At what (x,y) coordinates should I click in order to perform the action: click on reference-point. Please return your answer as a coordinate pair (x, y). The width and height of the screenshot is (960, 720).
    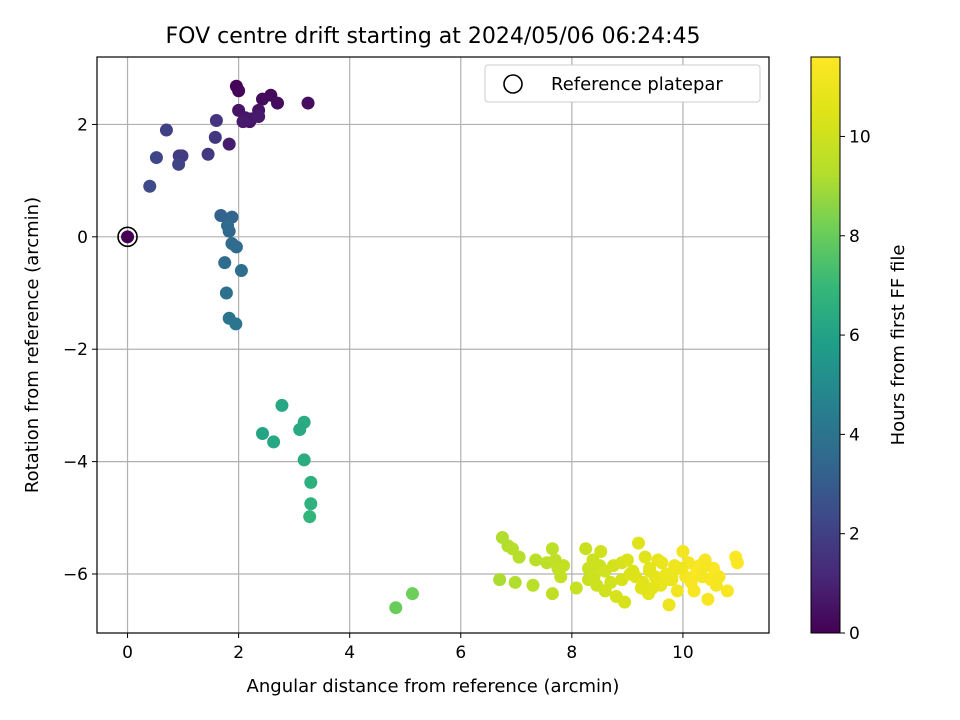
    Looking at the image, I should click on (128, 237).